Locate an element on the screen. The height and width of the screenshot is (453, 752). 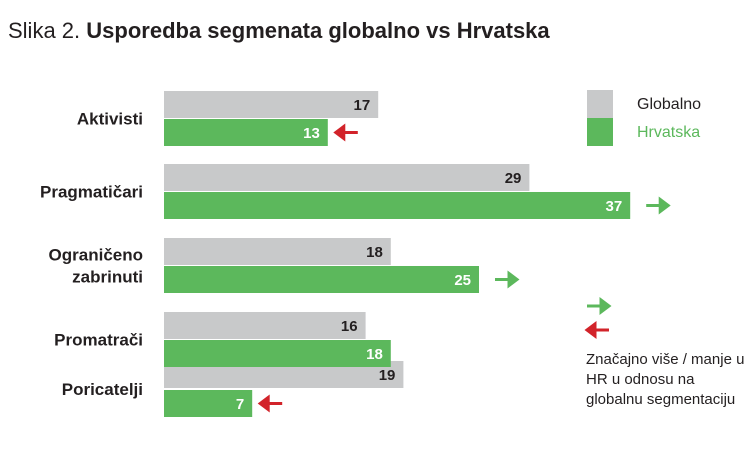
value-label-hrvatska: 18 is located at coordinates (374, 354).